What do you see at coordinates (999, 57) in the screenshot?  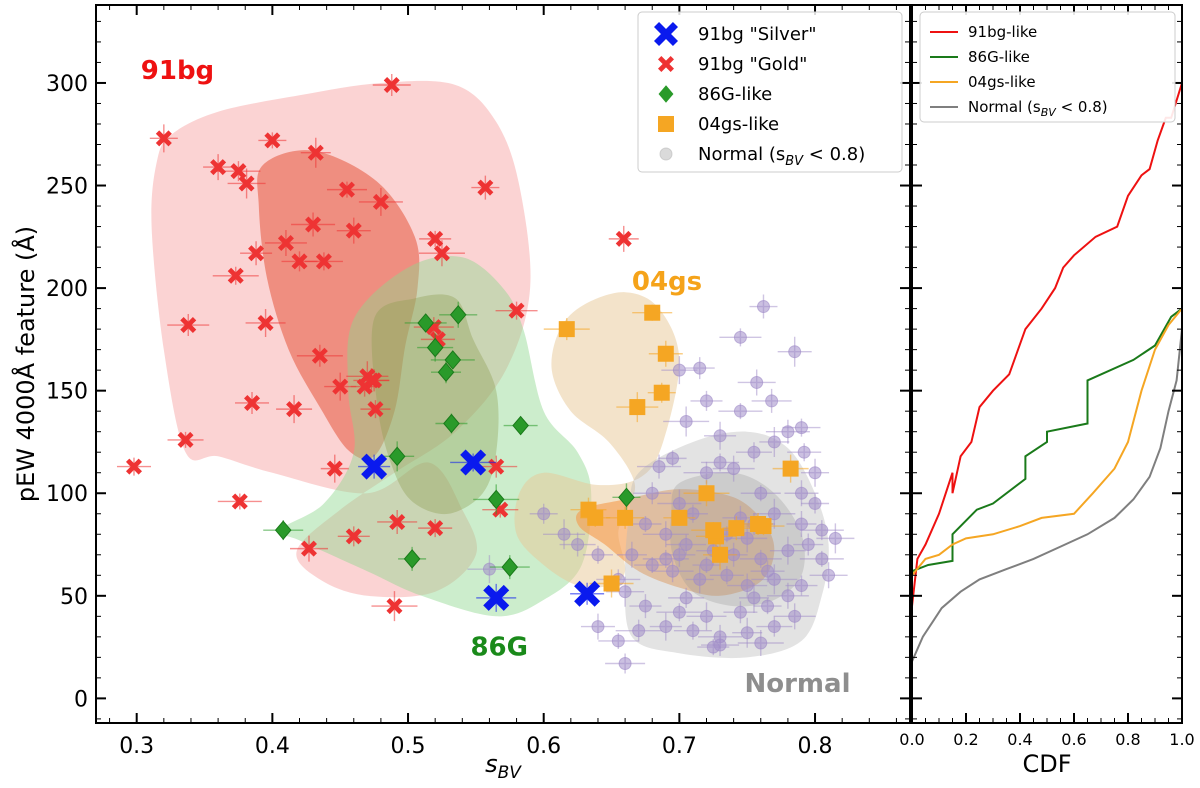 I see `cdf-legend-label: 86G-like` at bounding box center [999, 57].